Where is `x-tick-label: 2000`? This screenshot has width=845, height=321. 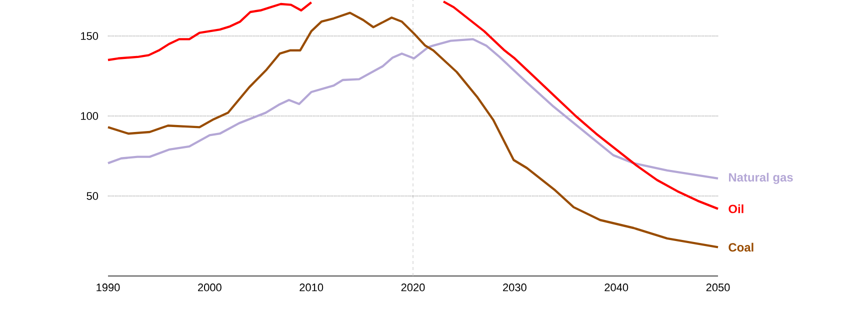 x-tick-label: 2000 is located at coordinates (210, 288).